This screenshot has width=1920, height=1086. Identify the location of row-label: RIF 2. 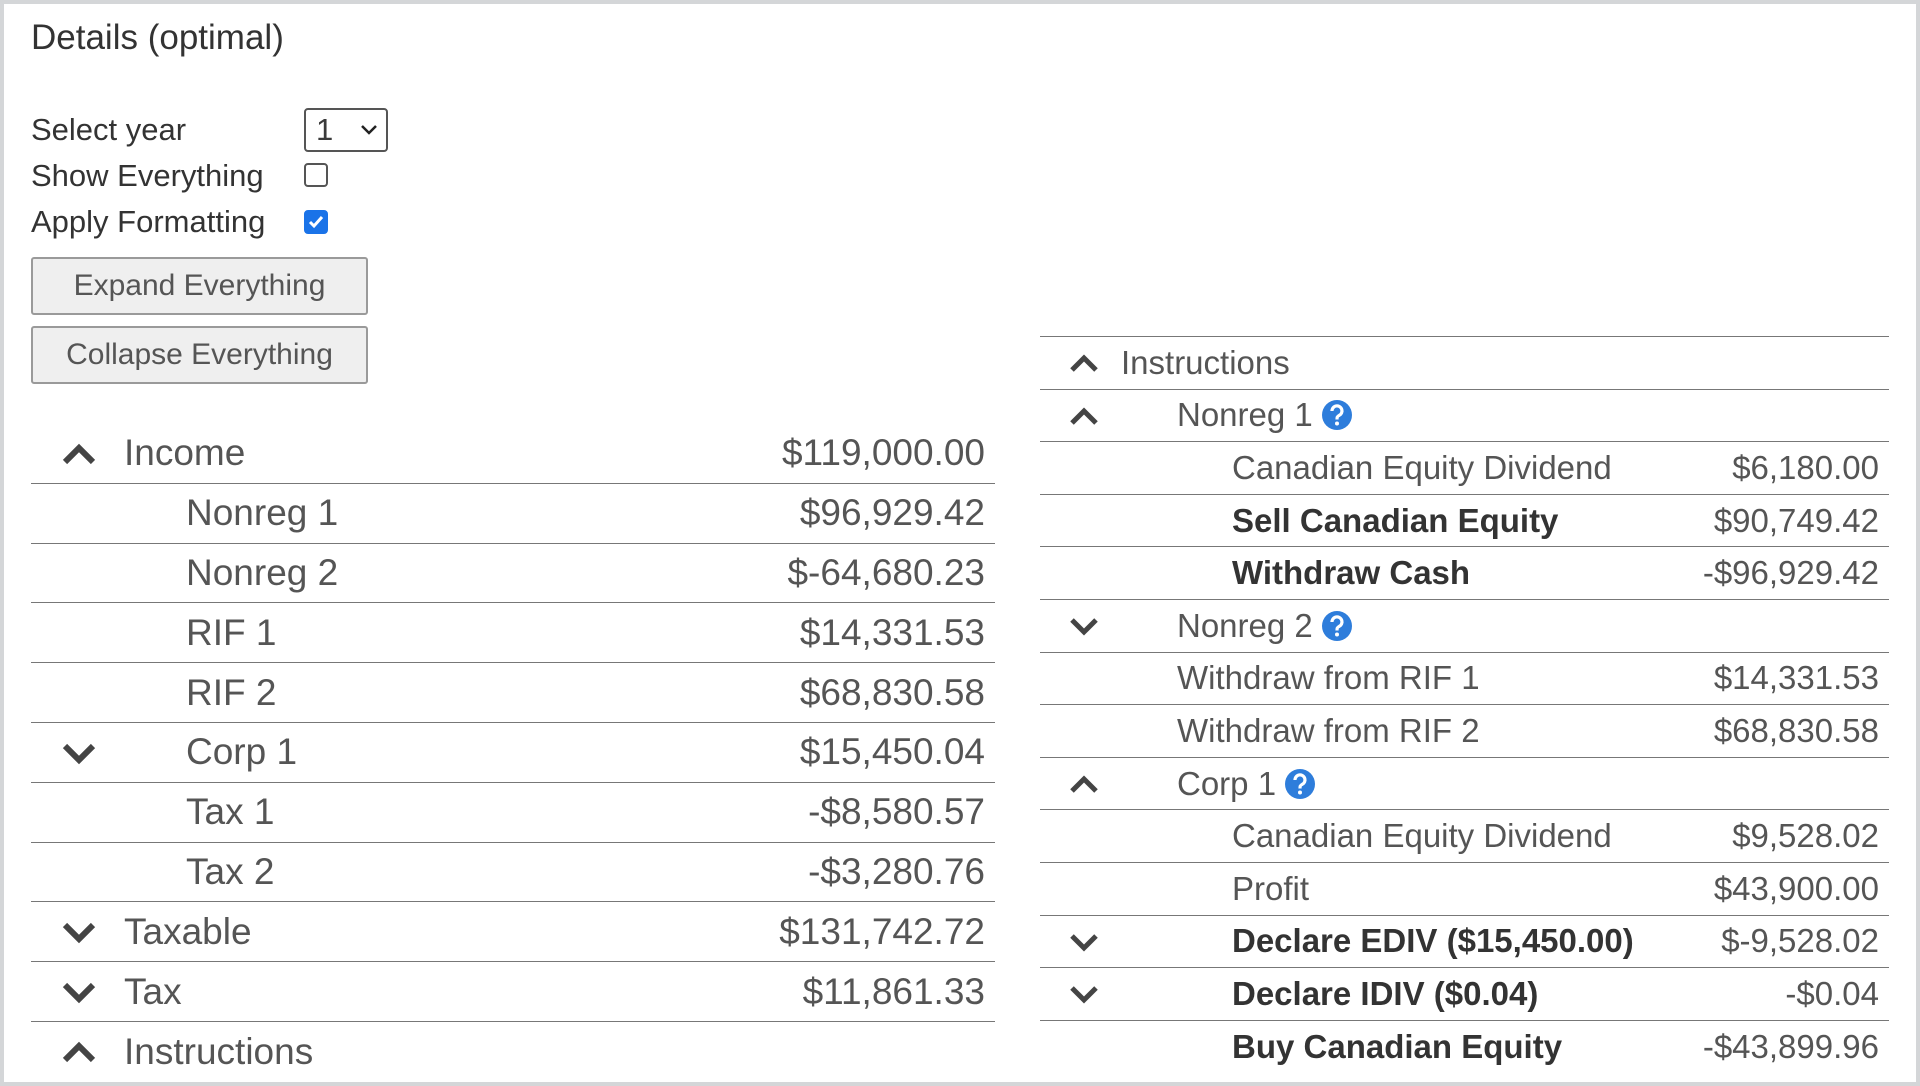
(231, 692).